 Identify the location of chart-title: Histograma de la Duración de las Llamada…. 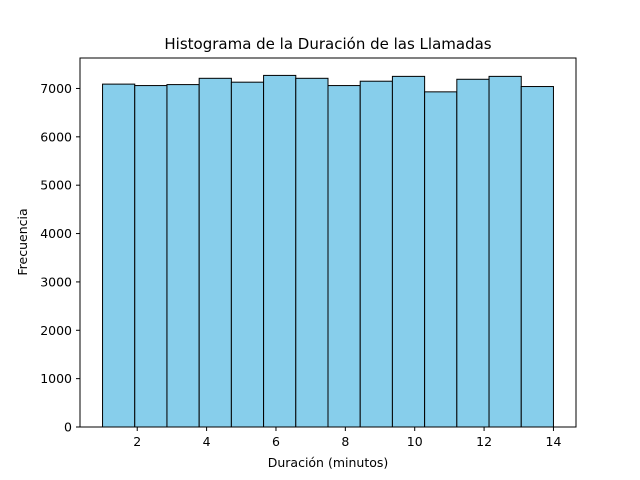
(327, 44).